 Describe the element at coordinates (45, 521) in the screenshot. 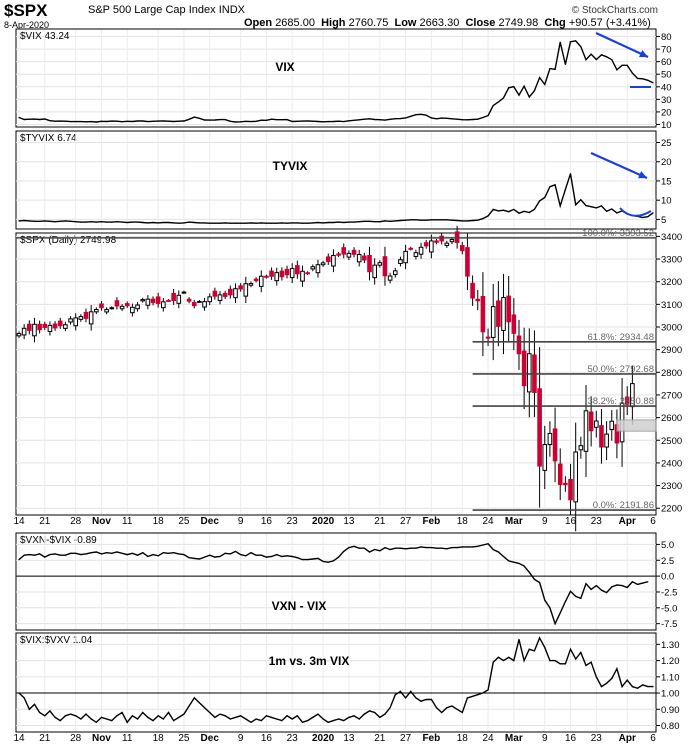

I see `x-tick-label-0-1: 21` at that location.